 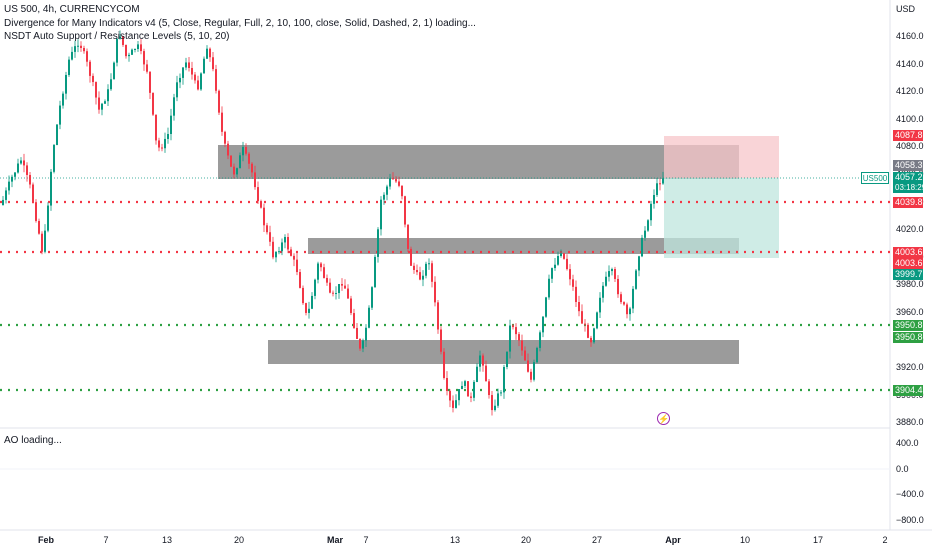 What do you see at coordinates (335, 540) in the screenshot?
I see `time-tick: Mar` at bounding box center [335, 540].